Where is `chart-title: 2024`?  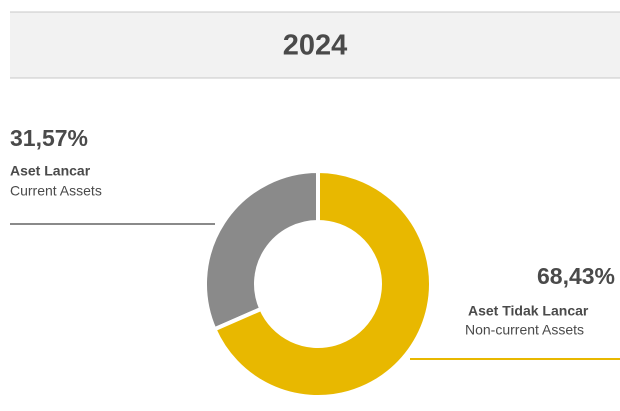
chart-title: 2024 is located at coordinates (315, 46).